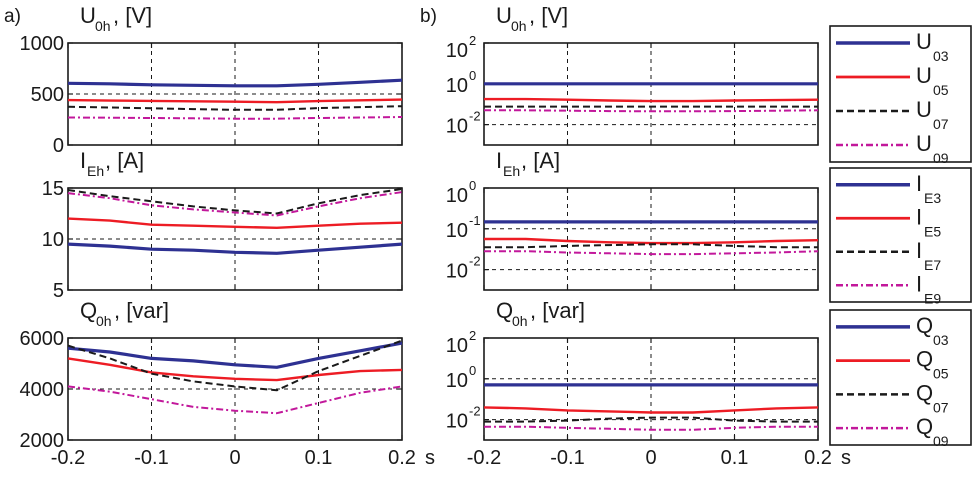  Describe the element at coordinates (632, 219) in the screenshot. I see `subplot-b-2: 10-210-110 0I Eh, [A]` at that location.